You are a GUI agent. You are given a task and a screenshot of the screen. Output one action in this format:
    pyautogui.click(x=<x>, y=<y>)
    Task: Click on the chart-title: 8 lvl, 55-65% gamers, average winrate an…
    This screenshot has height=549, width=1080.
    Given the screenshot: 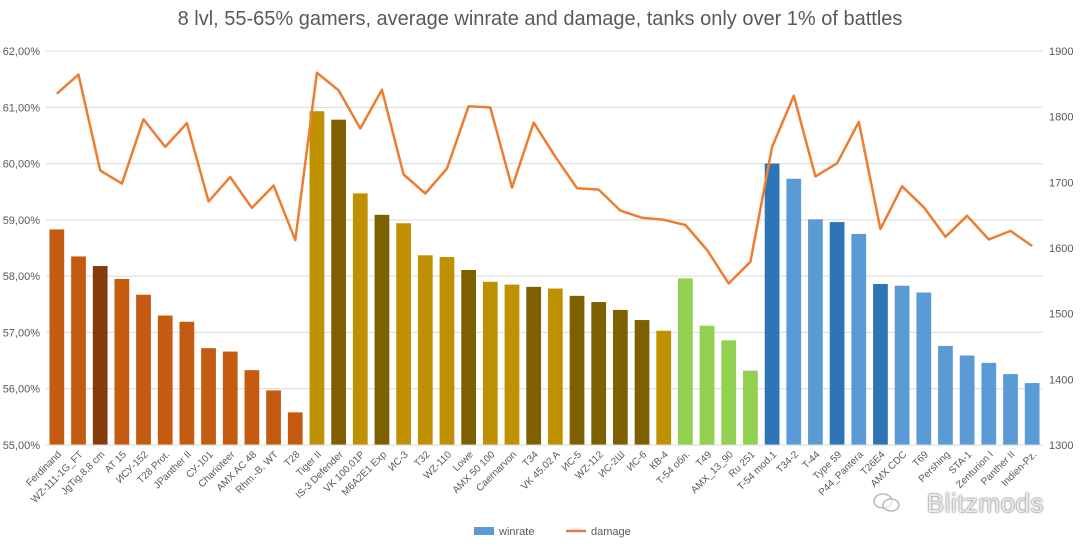 What is the action you would take?
    pyautogui.click(x=540, y=19)
    